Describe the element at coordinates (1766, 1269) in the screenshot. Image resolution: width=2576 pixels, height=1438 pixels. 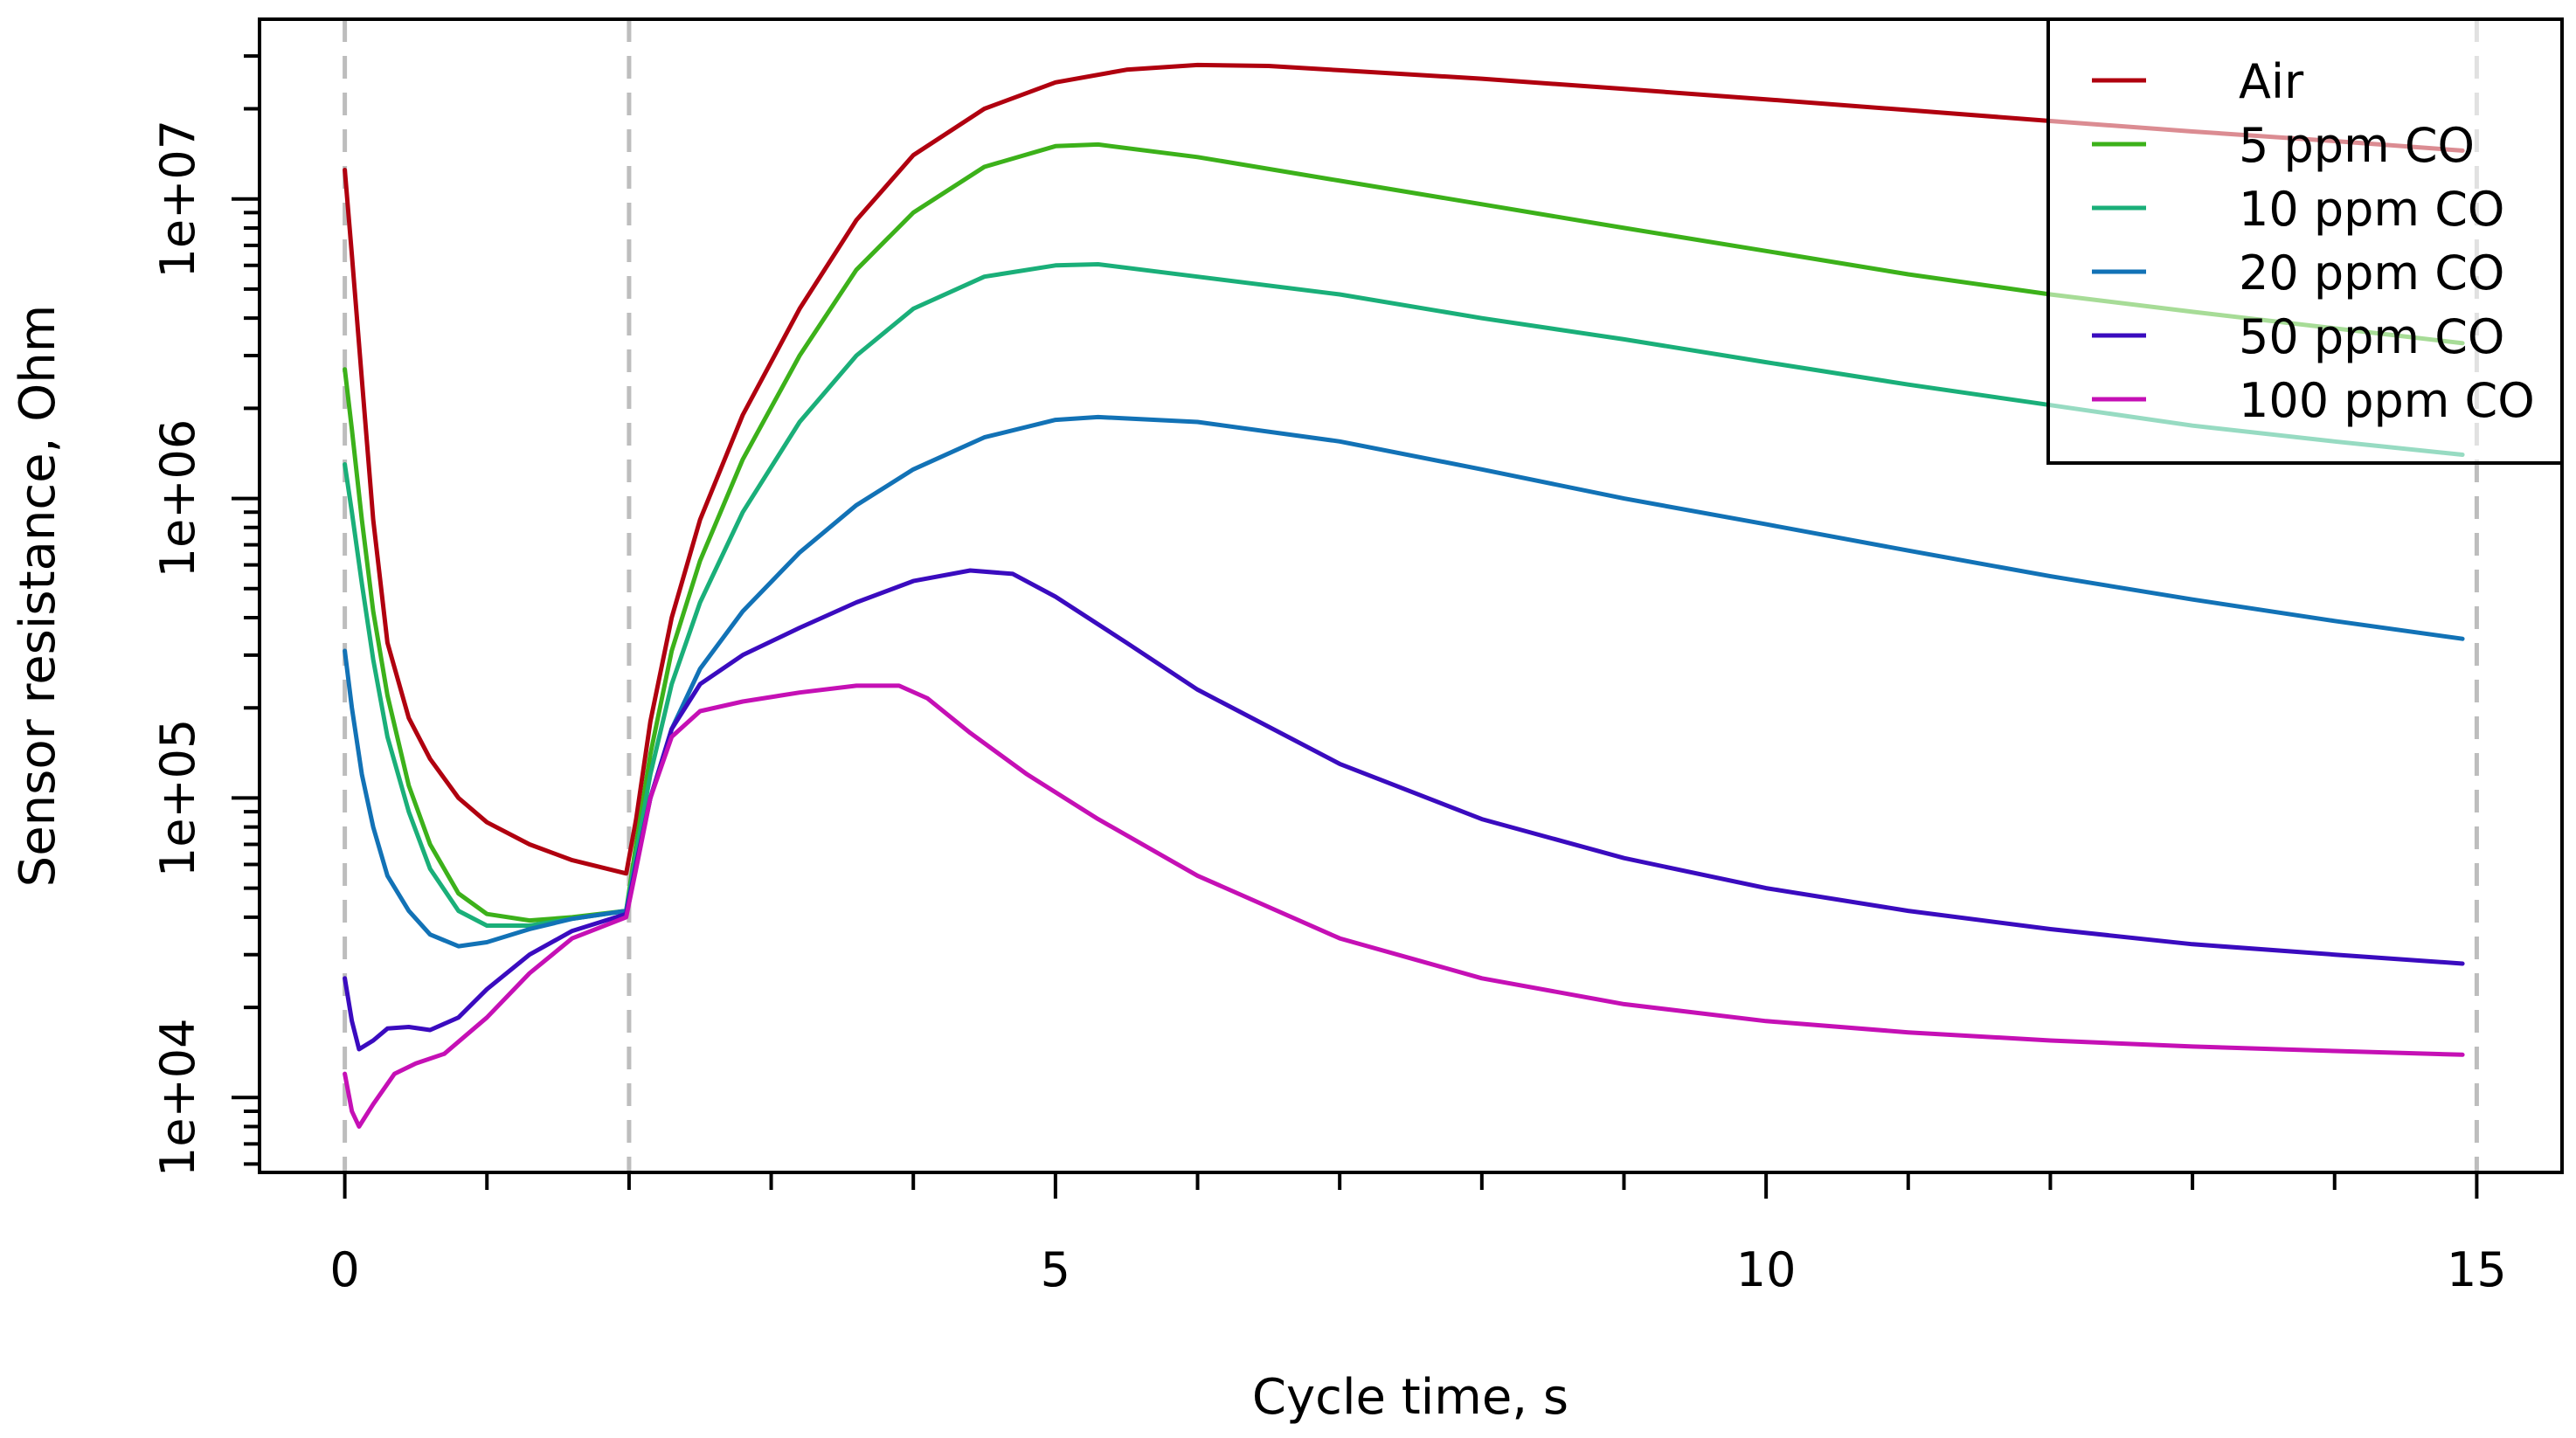
I see `x-tick-label: 10` at that location.